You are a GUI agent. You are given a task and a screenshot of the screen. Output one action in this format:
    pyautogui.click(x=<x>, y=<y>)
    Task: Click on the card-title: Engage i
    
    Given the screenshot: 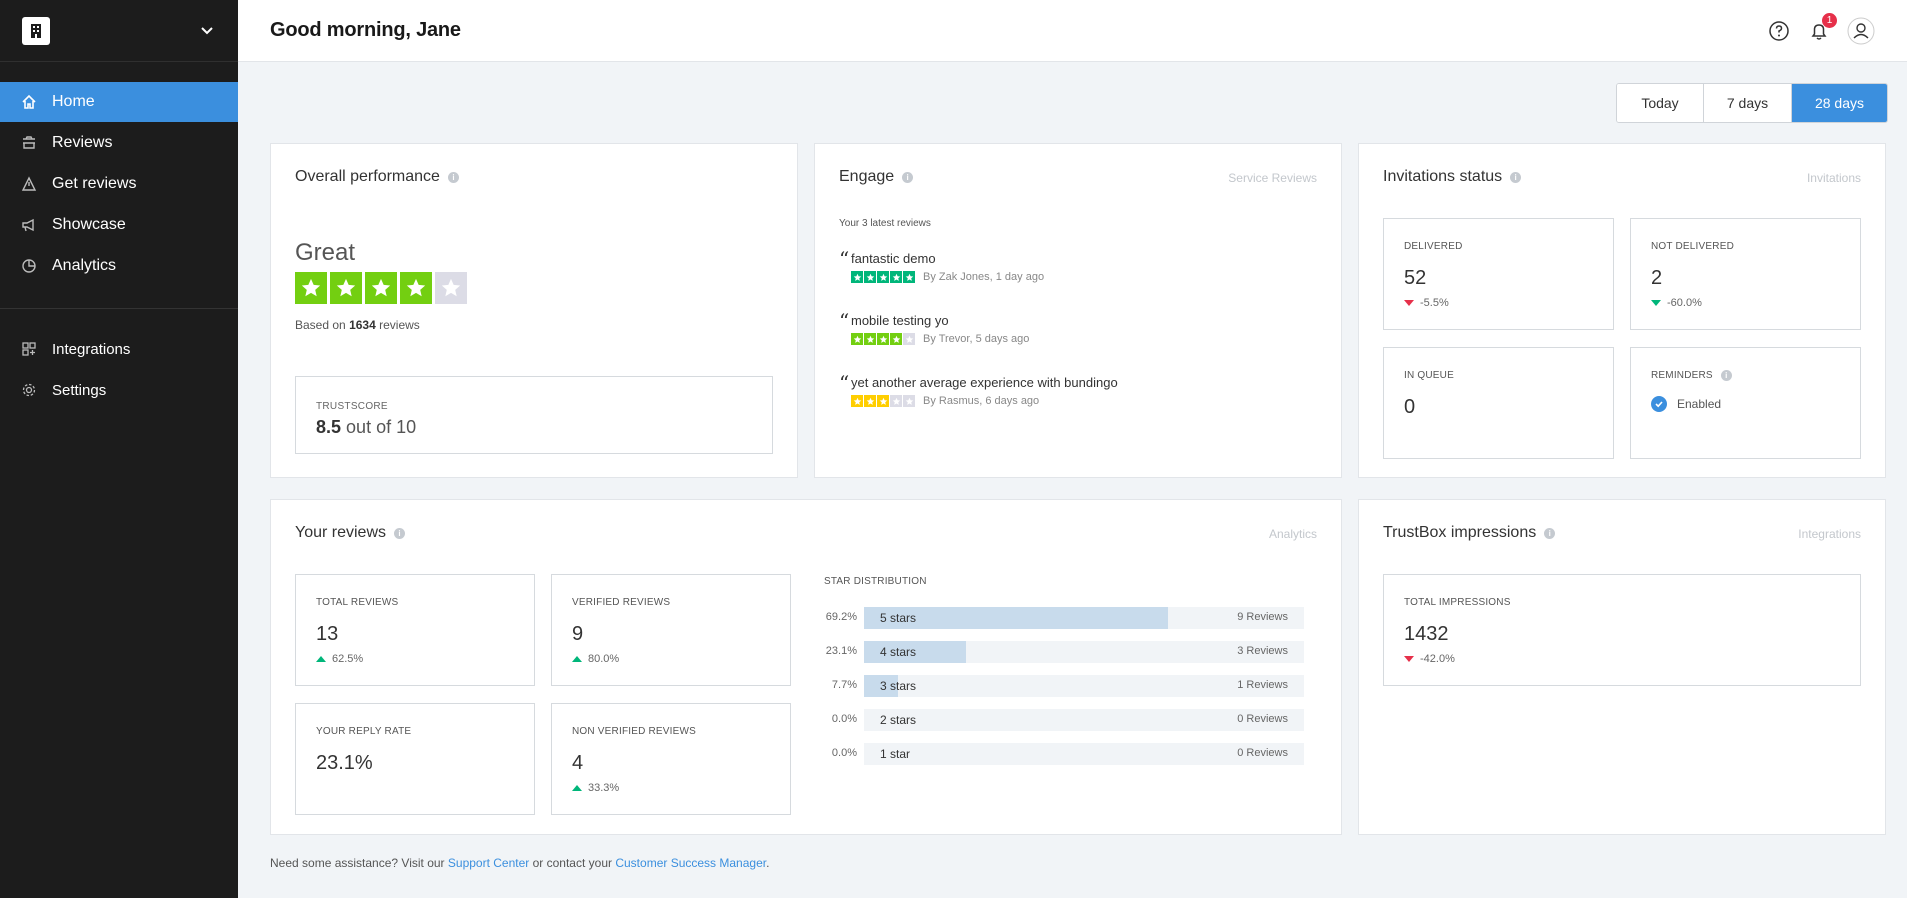 What is the action you would take?
    pyautogui.click(x=876, y=177)
    